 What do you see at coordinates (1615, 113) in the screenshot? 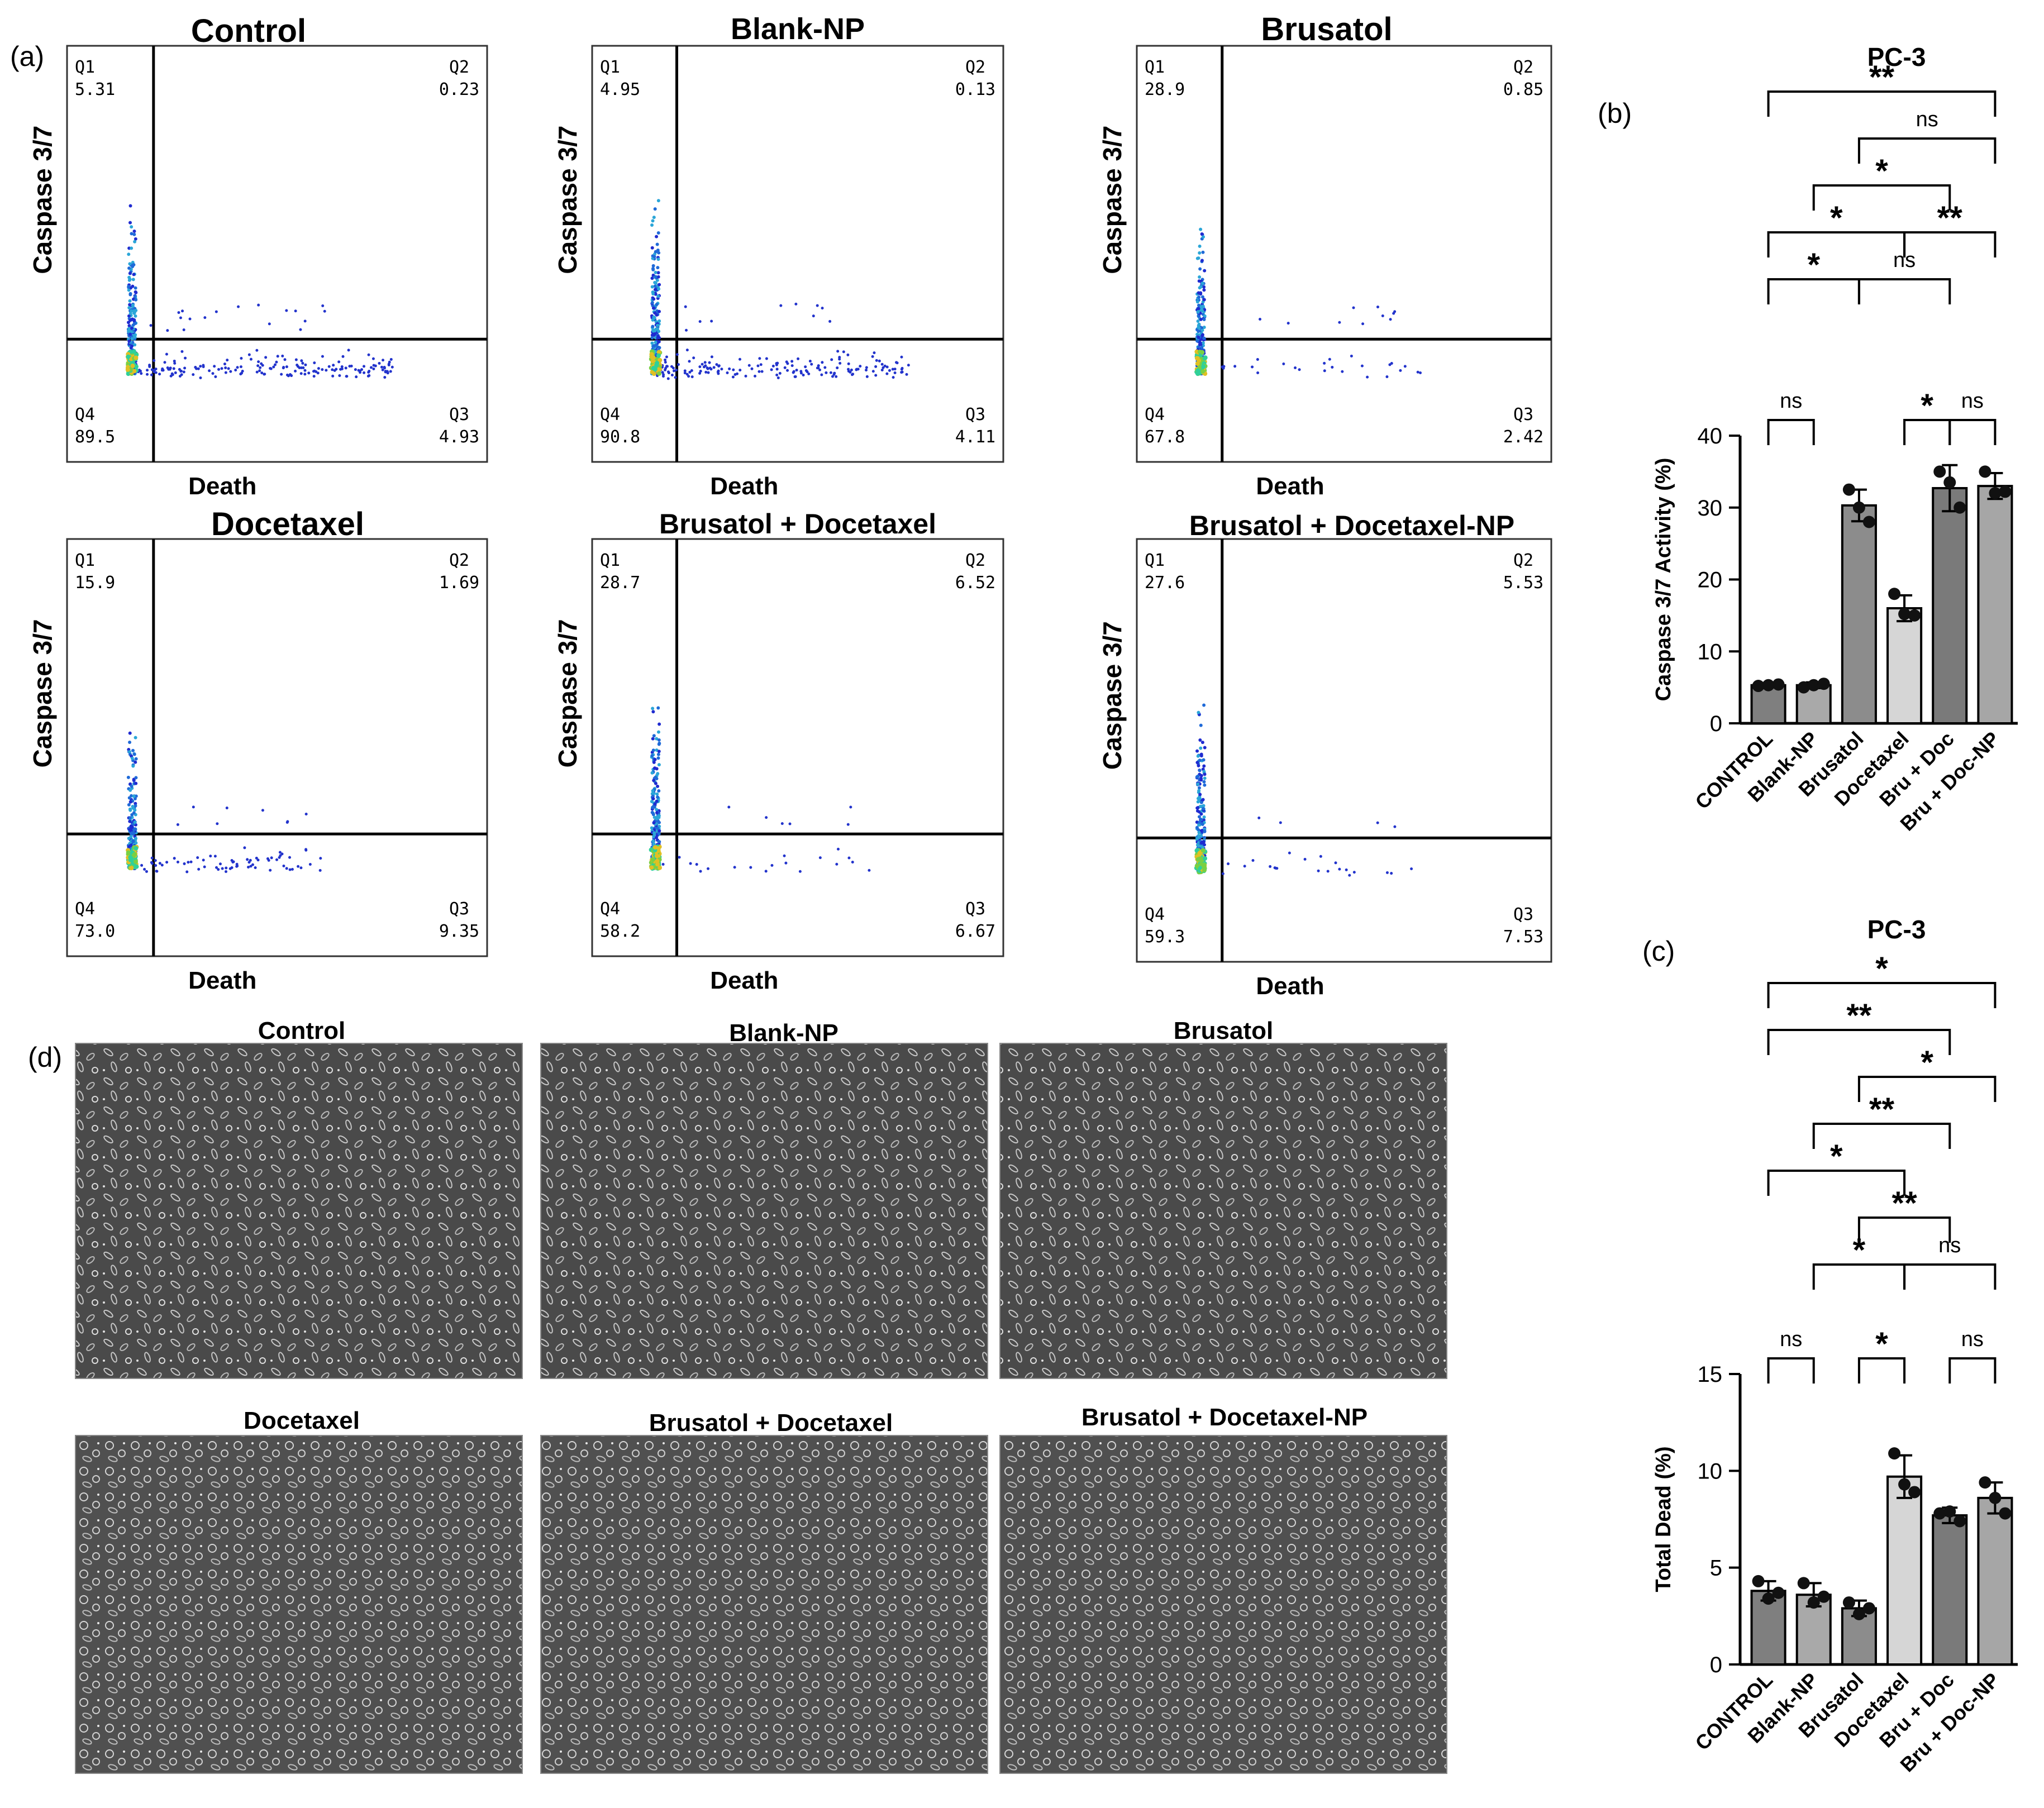
I see `panel-label-b: (b)` at bounding box center [1615, 113].